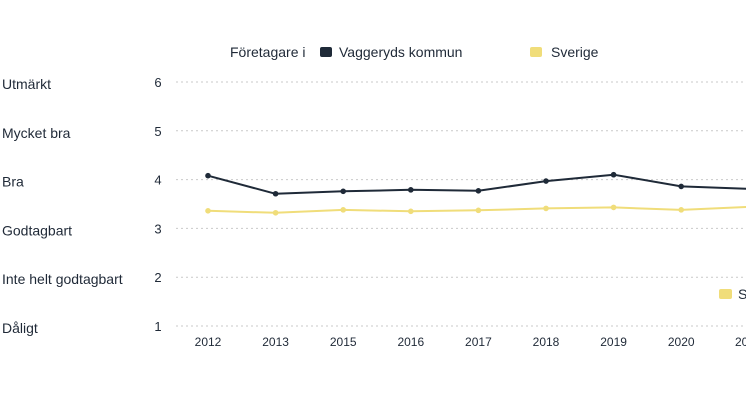  Describe the element at coordinates (725, 294) in the screenshot. I see `side-legend-swatch` at that location.